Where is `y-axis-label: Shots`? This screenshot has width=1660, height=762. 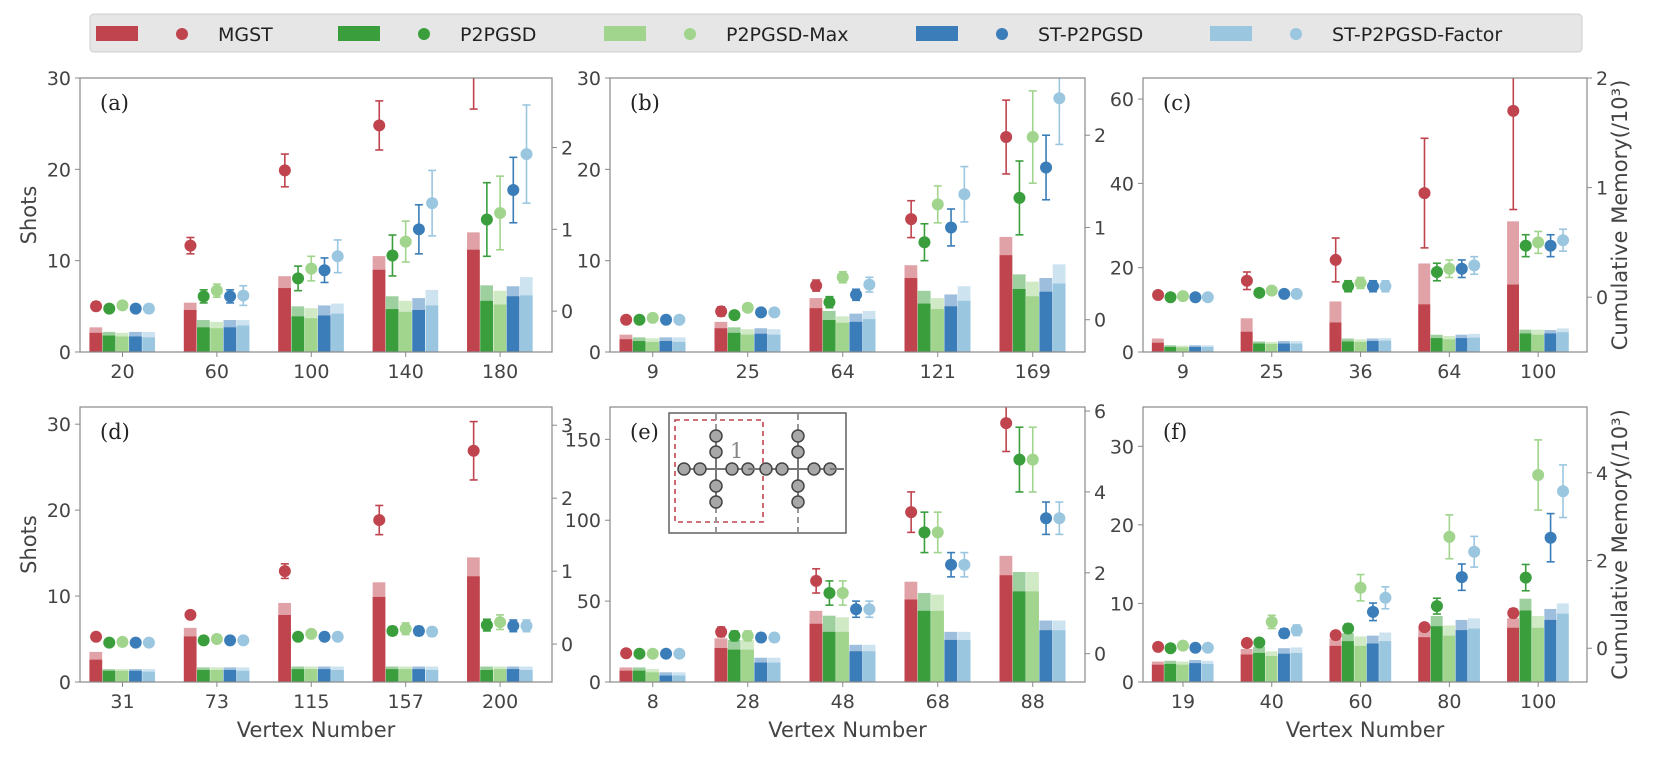
y-axis-label: Shots is located at coordinates (29, 544).